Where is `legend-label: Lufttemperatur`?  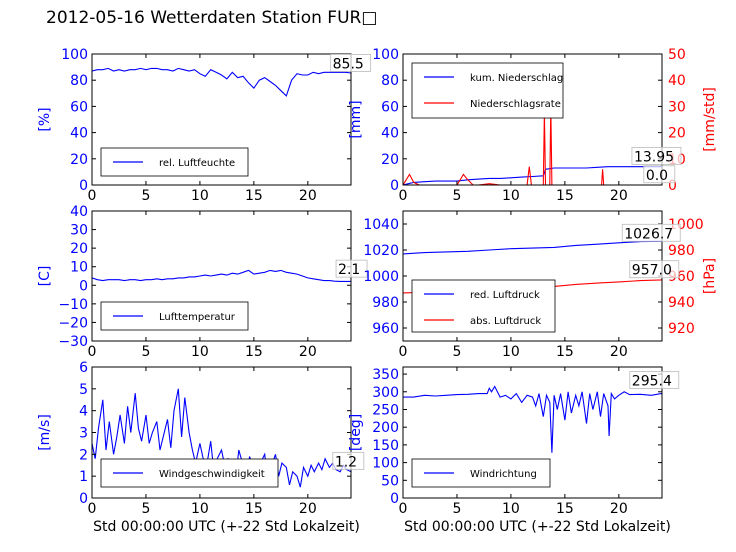 legend-label: Lufttemperatur is located at coordinates (197, 317).